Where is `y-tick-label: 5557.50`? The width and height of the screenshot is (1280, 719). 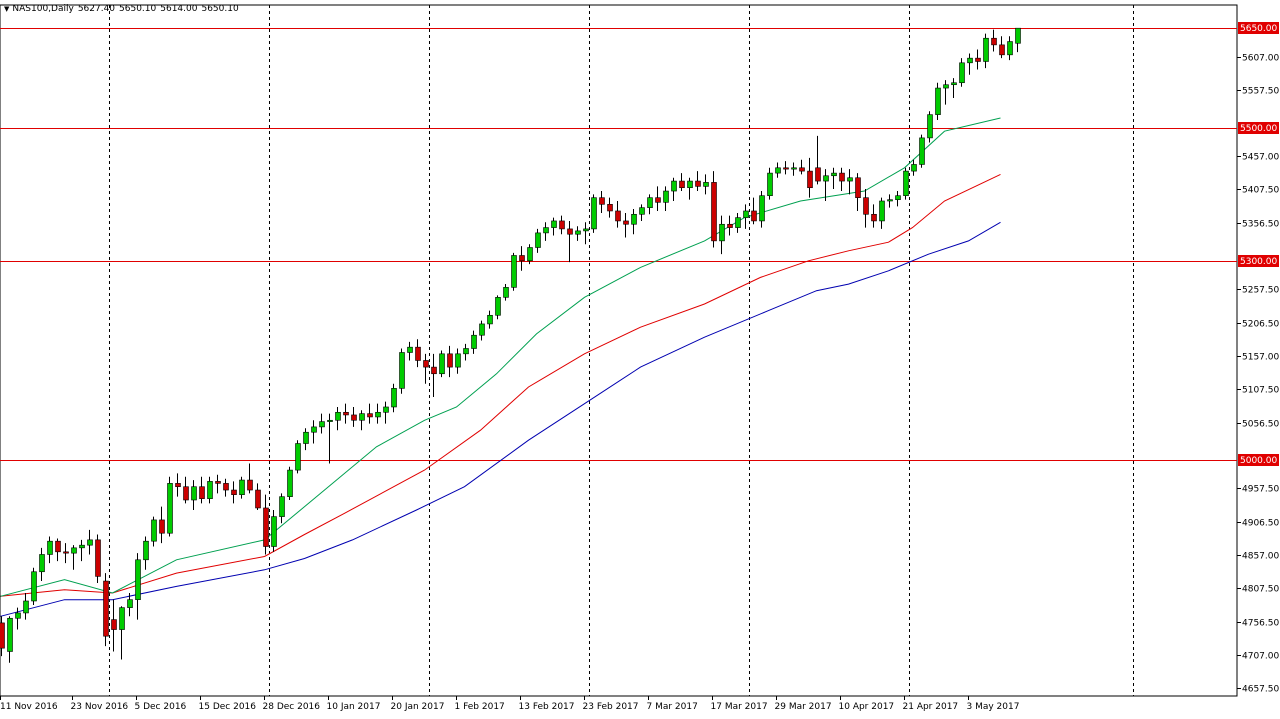 y-tick-label: 5557.50 is located at coordinates (1260, 92).